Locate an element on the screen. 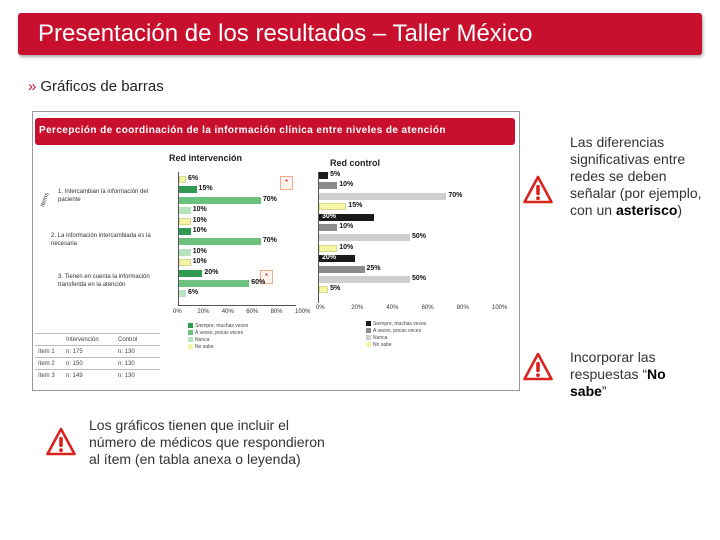 This screenshot has height=540, width=720. x-tick-left: 0% is located at coordinates (177, 312).